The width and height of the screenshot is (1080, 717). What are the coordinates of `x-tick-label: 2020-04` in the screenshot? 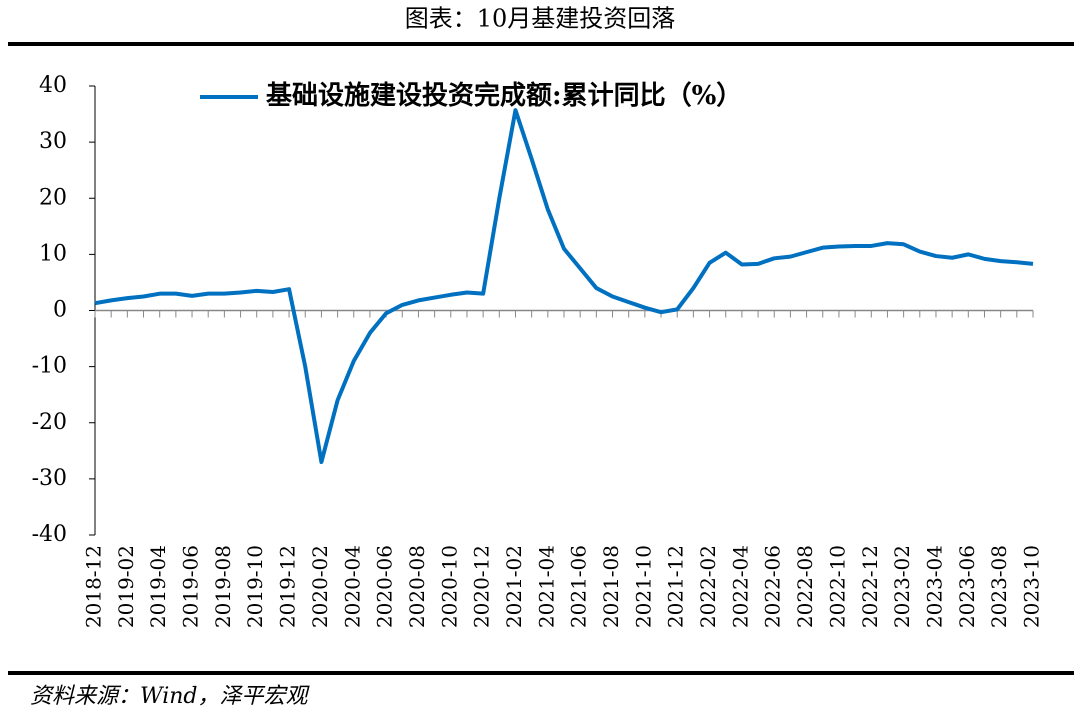 It's located at (352, 586).